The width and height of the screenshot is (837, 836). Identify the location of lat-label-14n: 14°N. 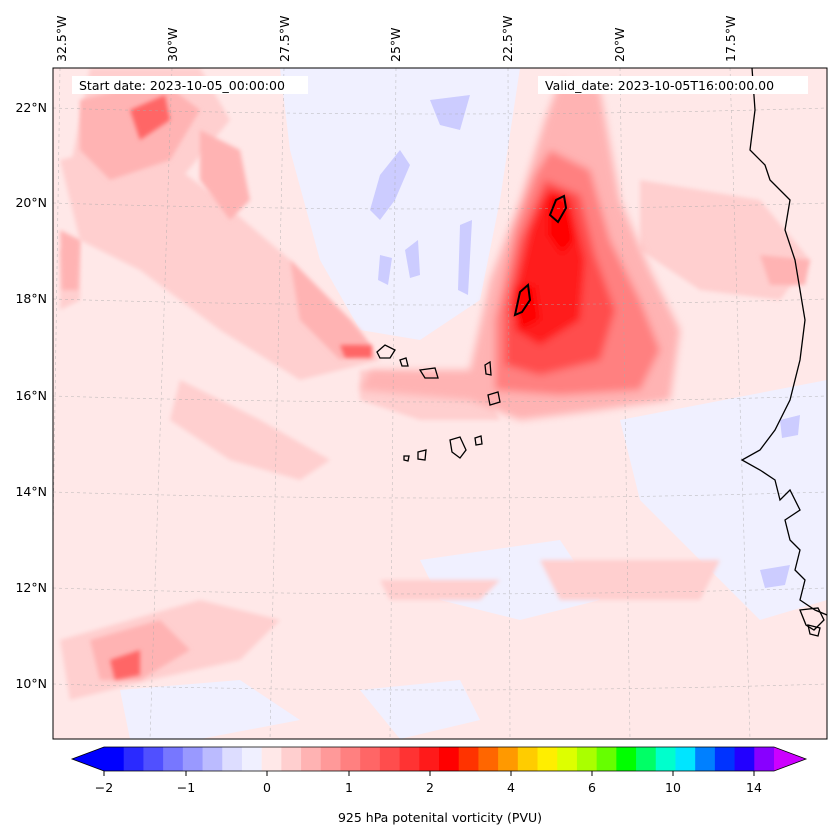
(31, 491).